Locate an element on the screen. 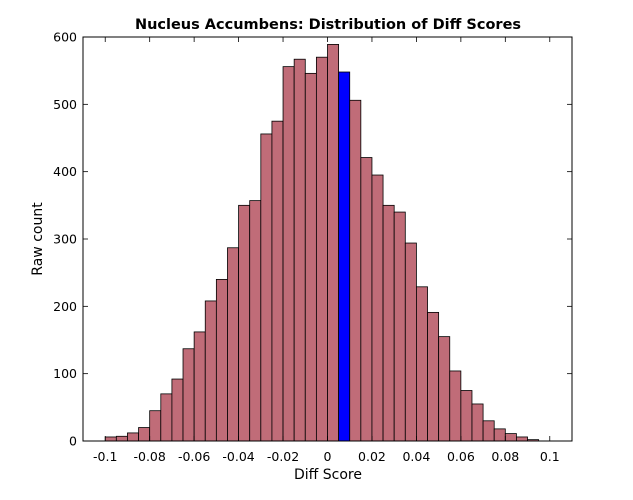 This screenshot has height=500, width=633. y-tick-label: 200 is located at coordinates (65, 306).